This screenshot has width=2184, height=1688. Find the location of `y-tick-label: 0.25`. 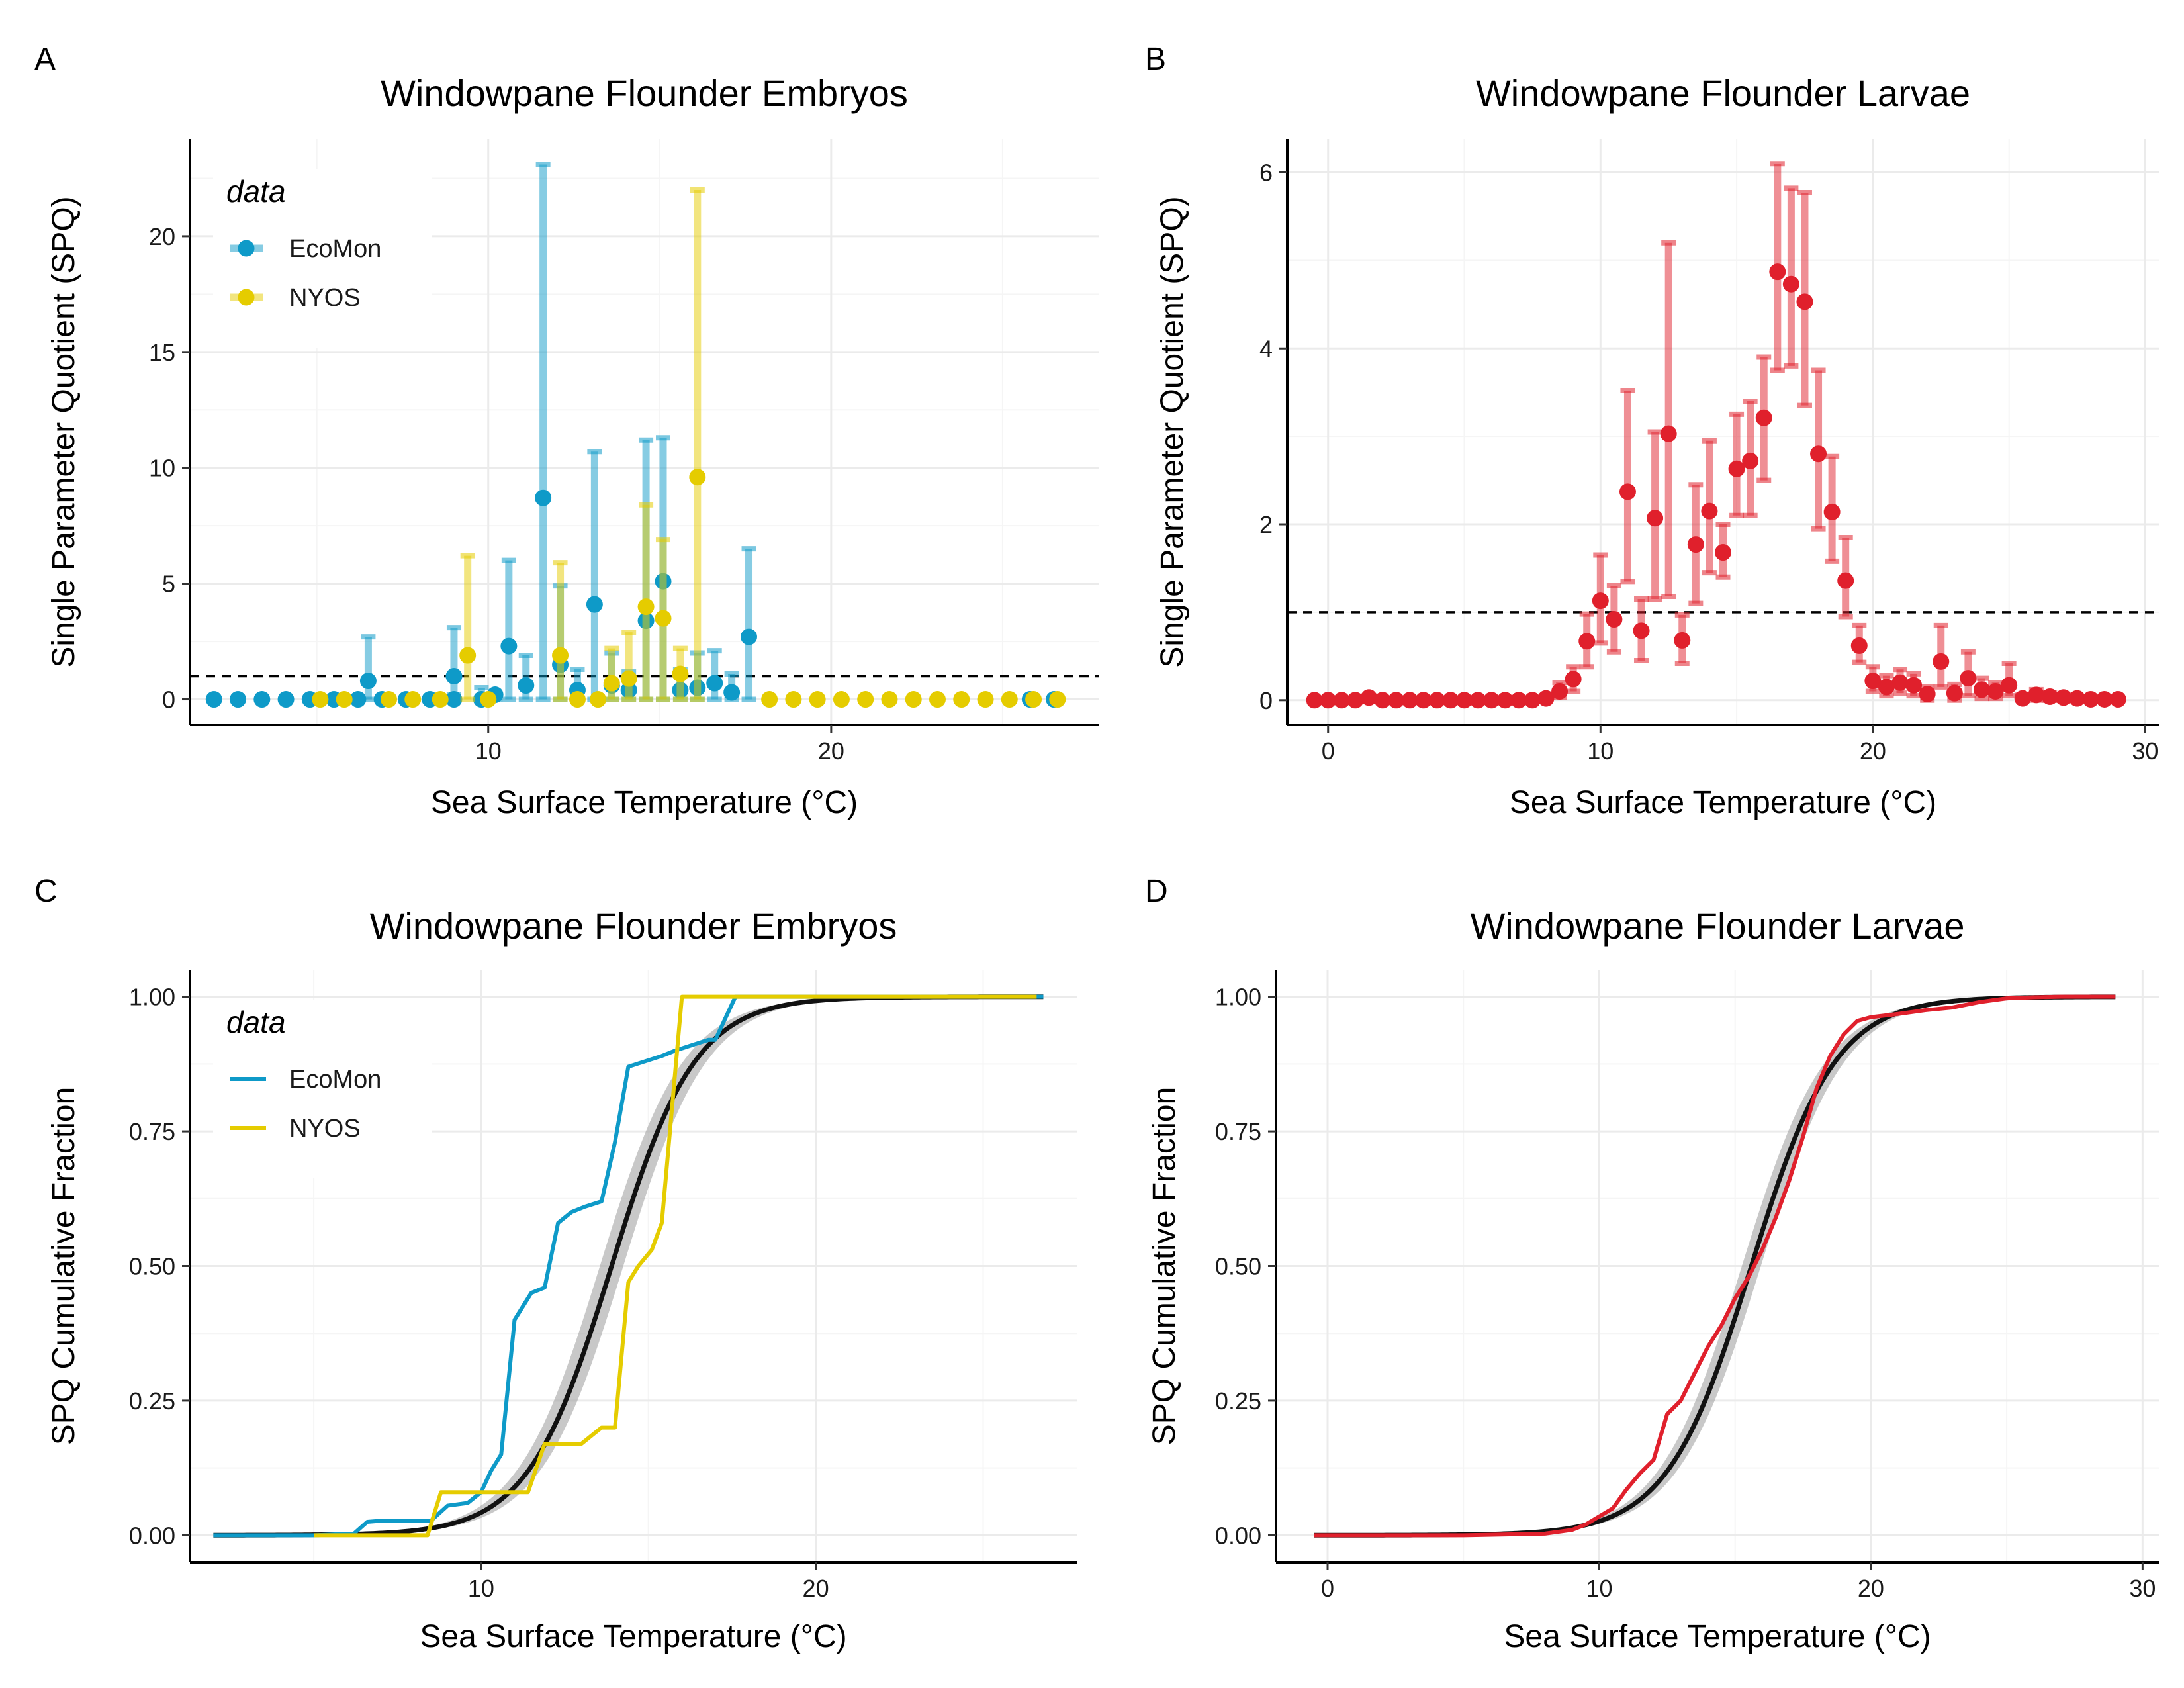

y-tick-label: 0.25 is located at coordinates (152, 1401).